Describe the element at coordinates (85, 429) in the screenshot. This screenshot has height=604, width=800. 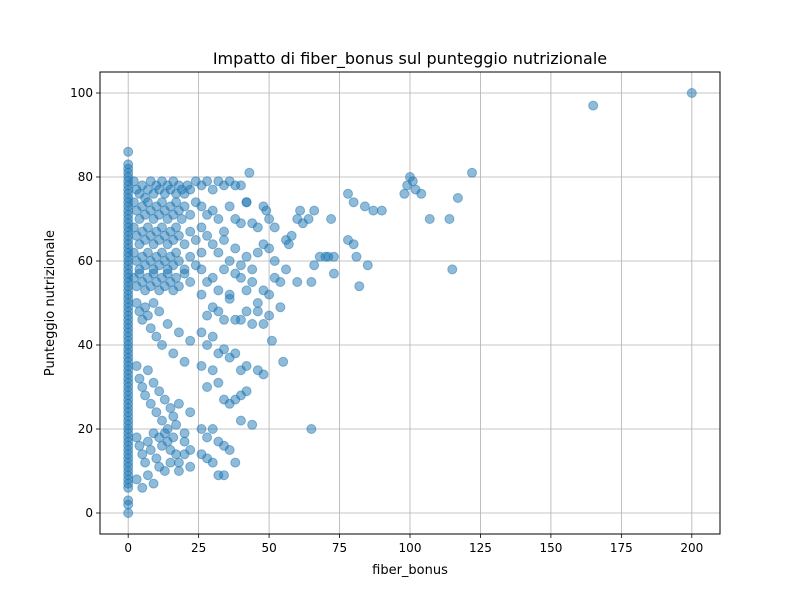
I see `y-tick-label: 20` at that location.